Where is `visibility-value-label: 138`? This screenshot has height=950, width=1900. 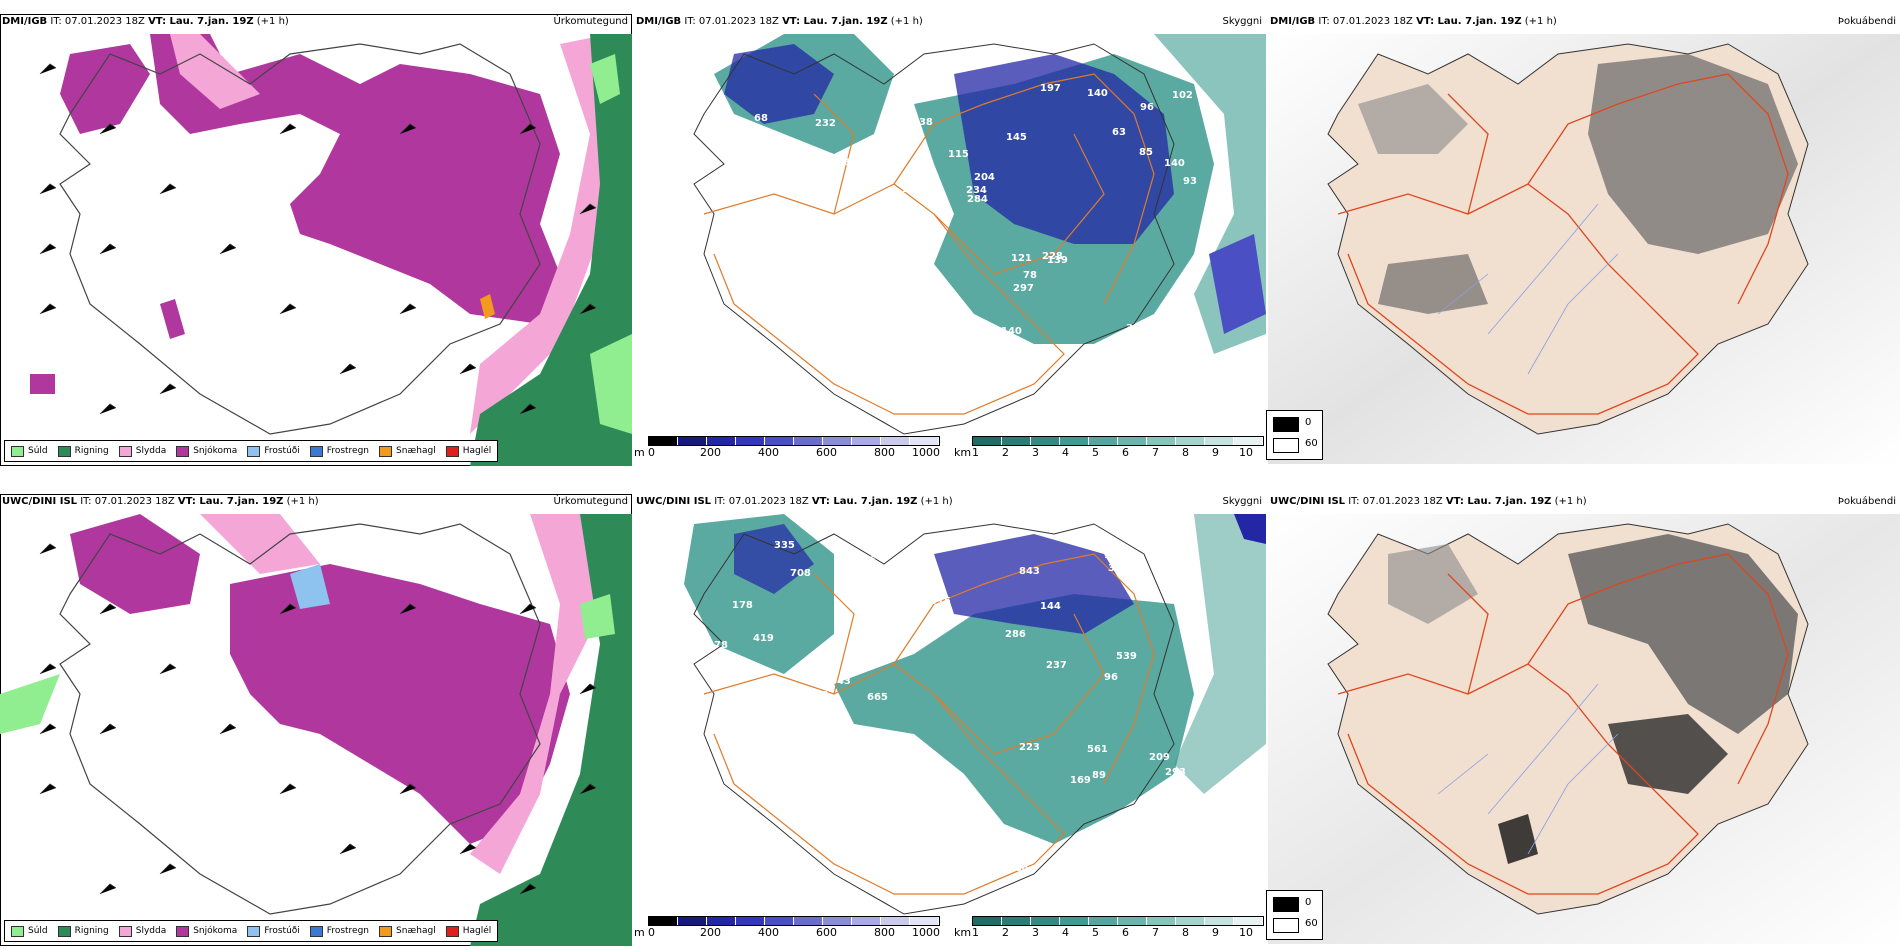
visibility-value-label: 138 is located at coordinates (922, 122).